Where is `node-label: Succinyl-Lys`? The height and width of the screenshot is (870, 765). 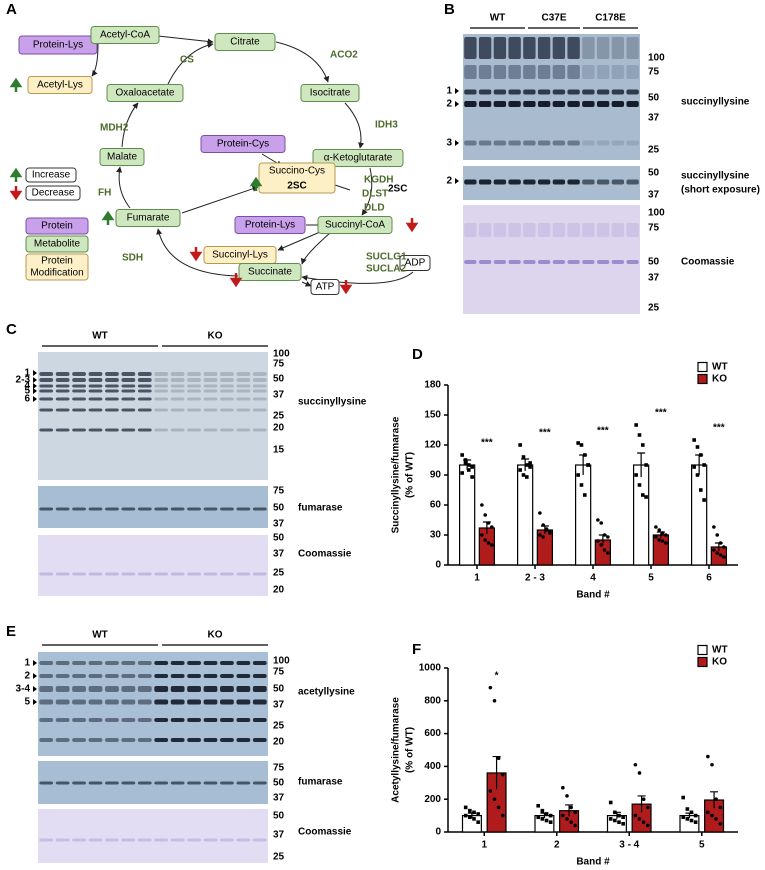 node-label: Succinyl-Lys is located at coordinates (240, 255).